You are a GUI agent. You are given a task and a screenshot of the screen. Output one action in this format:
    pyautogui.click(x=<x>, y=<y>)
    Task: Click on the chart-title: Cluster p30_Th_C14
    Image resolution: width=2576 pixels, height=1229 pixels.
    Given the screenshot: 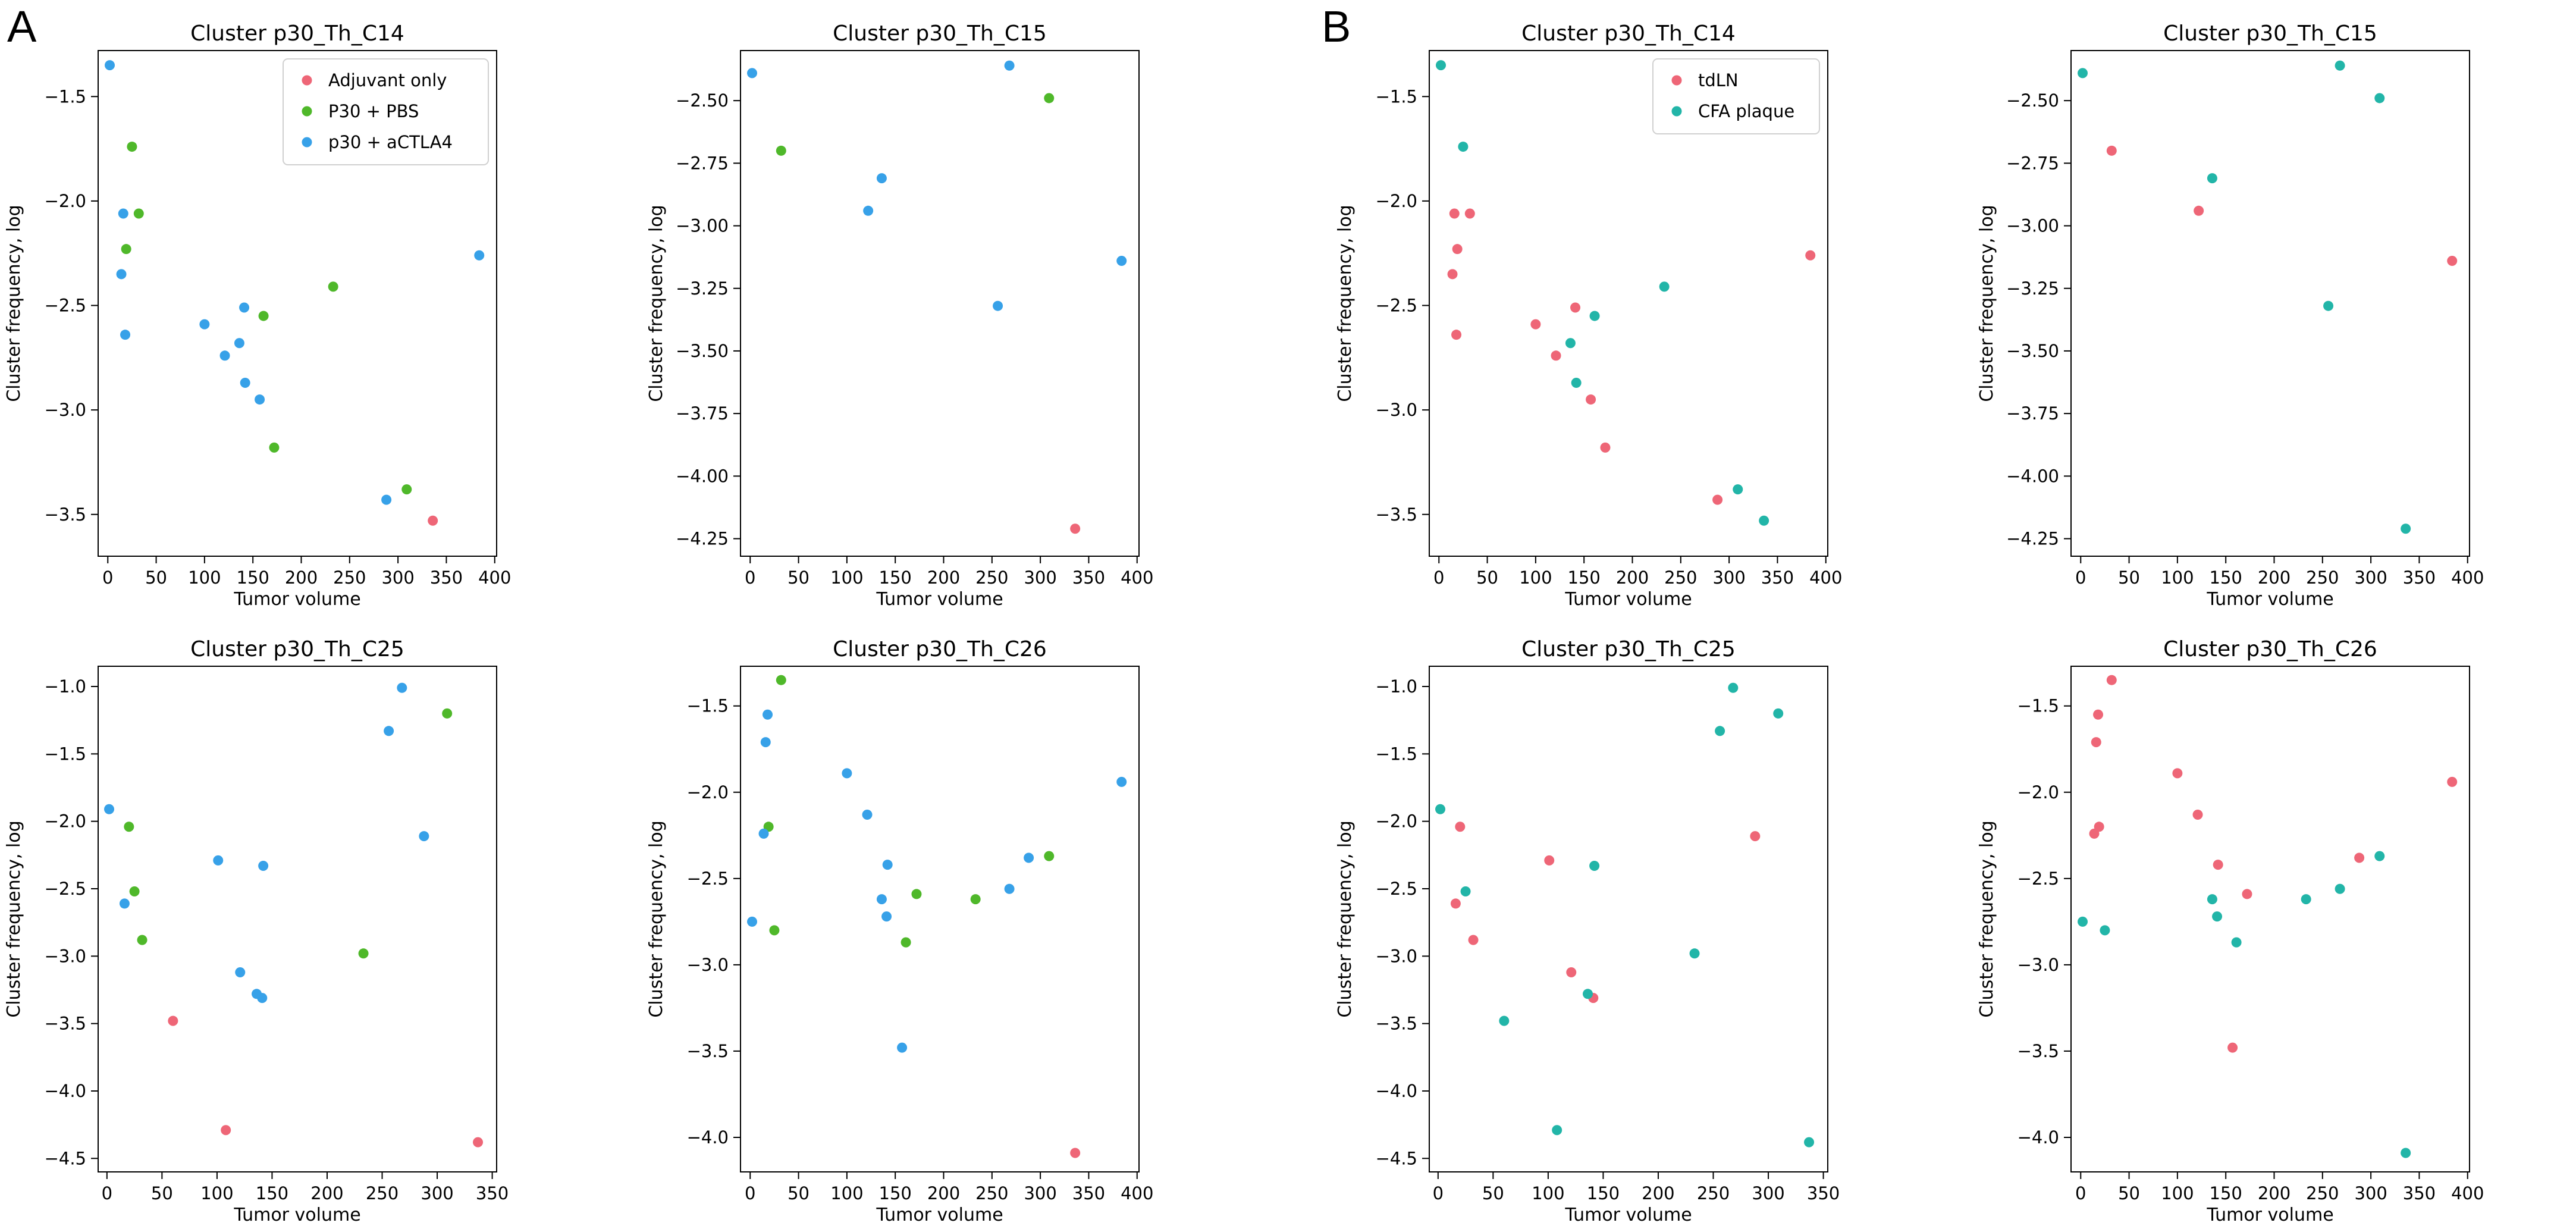 What is the action you would take?
    pyautogui.click(x=297, y=33)
    